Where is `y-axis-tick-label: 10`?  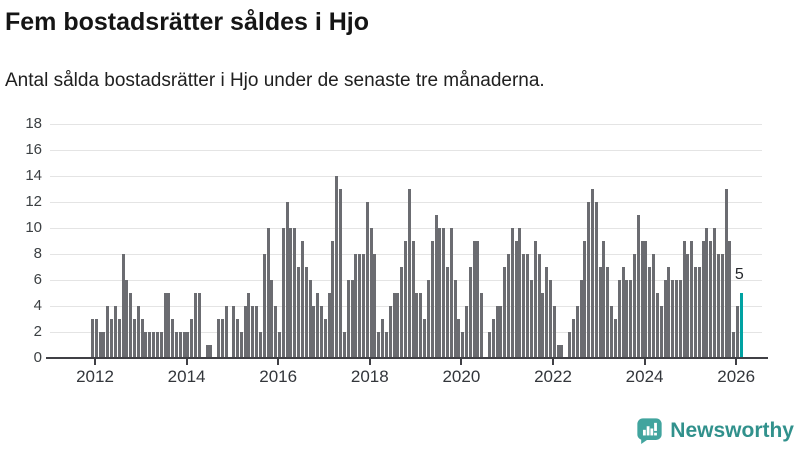 y-axis-tick-label: 10 is located at coordinates (33, 227).